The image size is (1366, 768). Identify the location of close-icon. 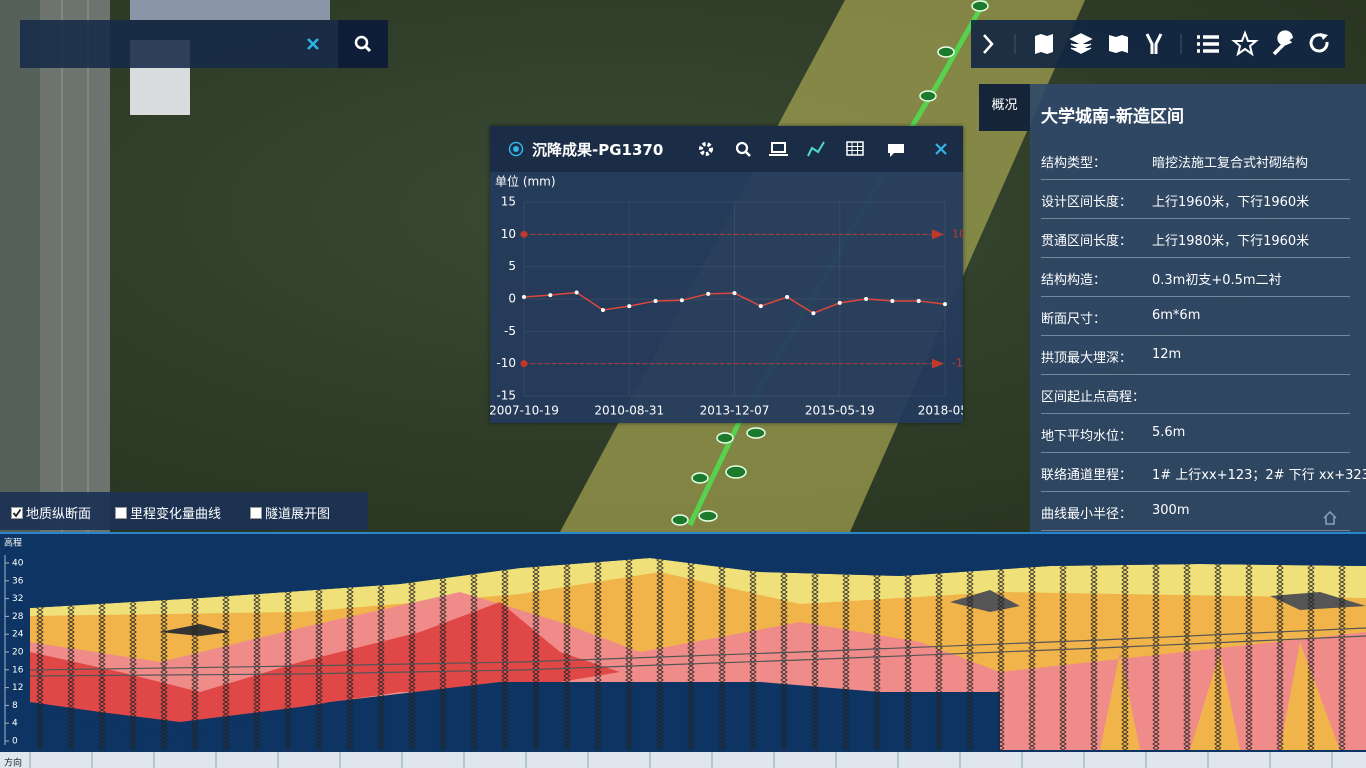
(941, 149).